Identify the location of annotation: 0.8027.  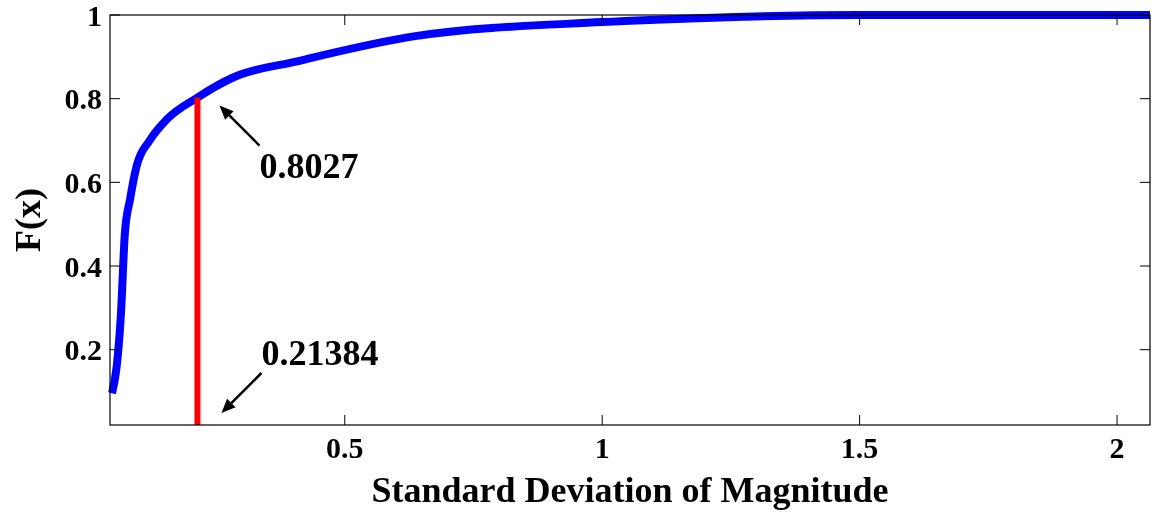
(309, 165).